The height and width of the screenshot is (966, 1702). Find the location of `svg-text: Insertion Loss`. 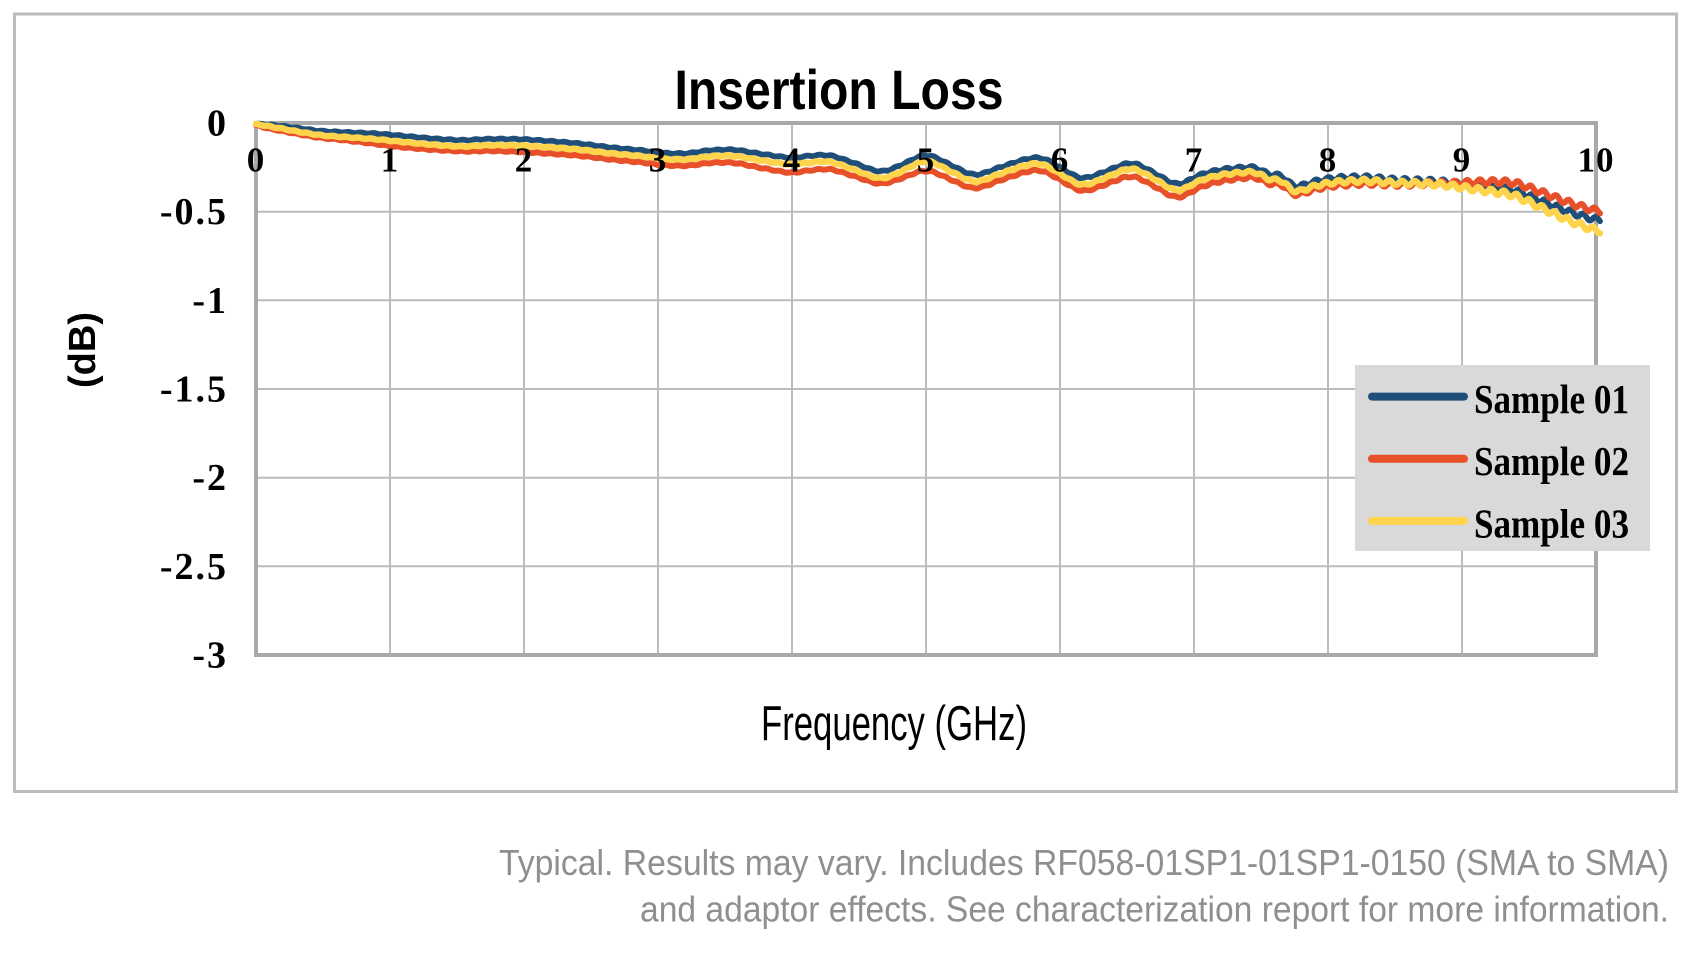

svg-text: Insertion Loss is located at coordinates (839, 89).